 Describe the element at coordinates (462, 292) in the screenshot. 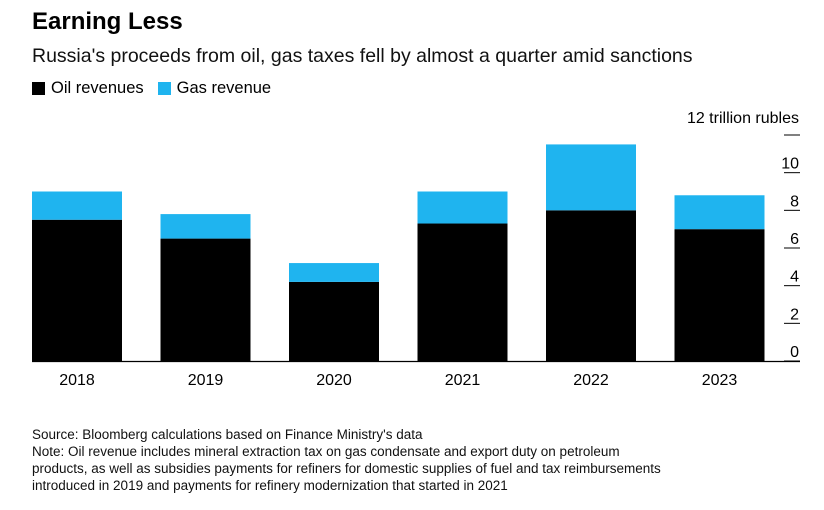

I see `bar-oil-2021` at that location.